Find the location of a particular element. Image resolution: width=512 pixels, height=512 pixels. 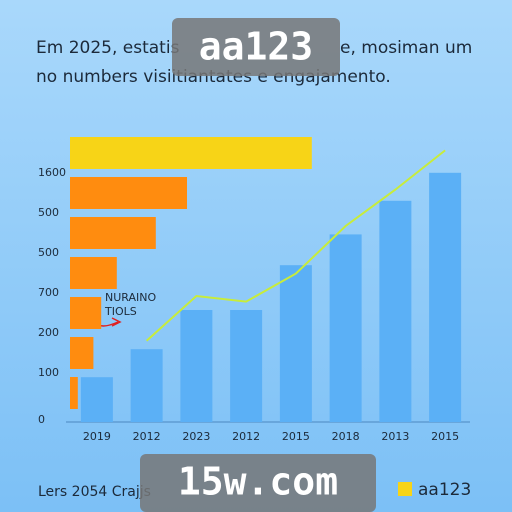

x-tick-label: 2019 is located at coordinates (97, 436).